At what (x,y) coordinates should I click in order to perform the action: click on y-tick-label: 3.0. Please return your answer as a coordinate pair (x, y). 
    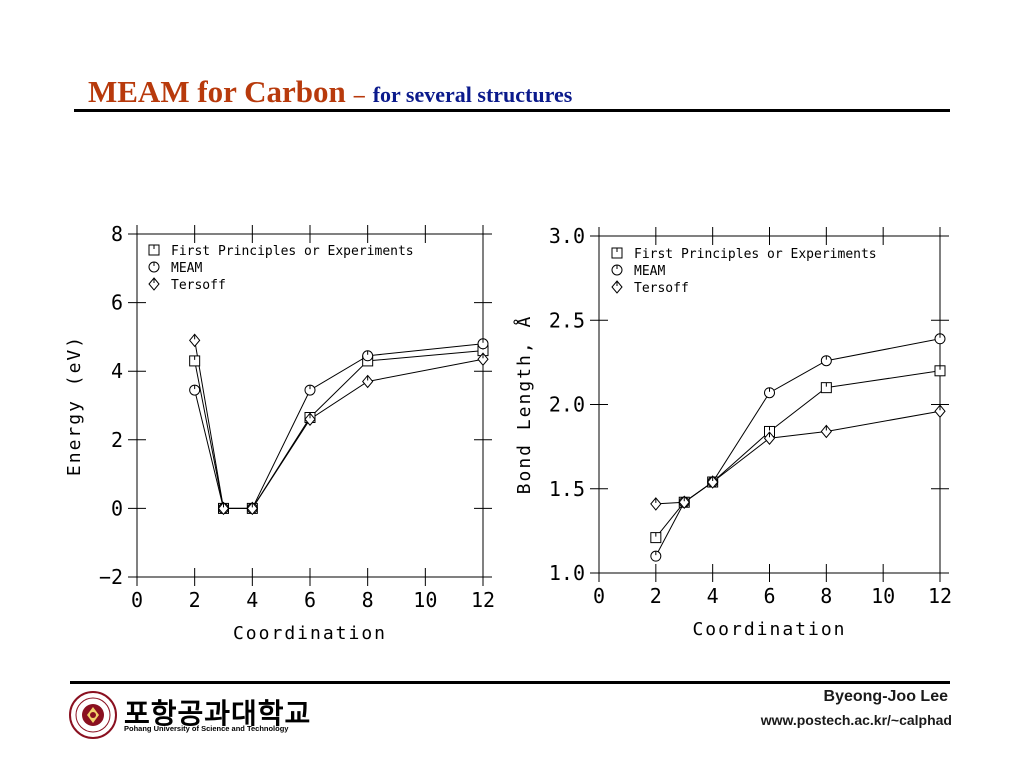
    Looking at the image, I should click on (567, 236).